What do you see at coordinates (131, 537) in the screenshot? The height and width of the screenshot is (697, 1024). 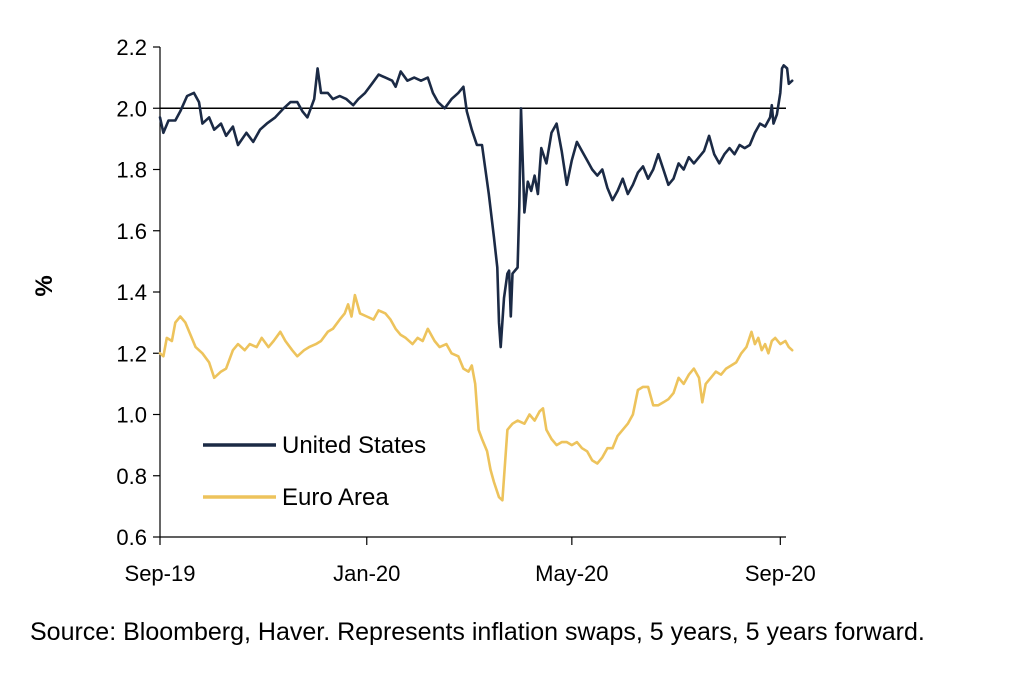 I see `y-tick-label: 0.6` at bounding box center [131, 537].